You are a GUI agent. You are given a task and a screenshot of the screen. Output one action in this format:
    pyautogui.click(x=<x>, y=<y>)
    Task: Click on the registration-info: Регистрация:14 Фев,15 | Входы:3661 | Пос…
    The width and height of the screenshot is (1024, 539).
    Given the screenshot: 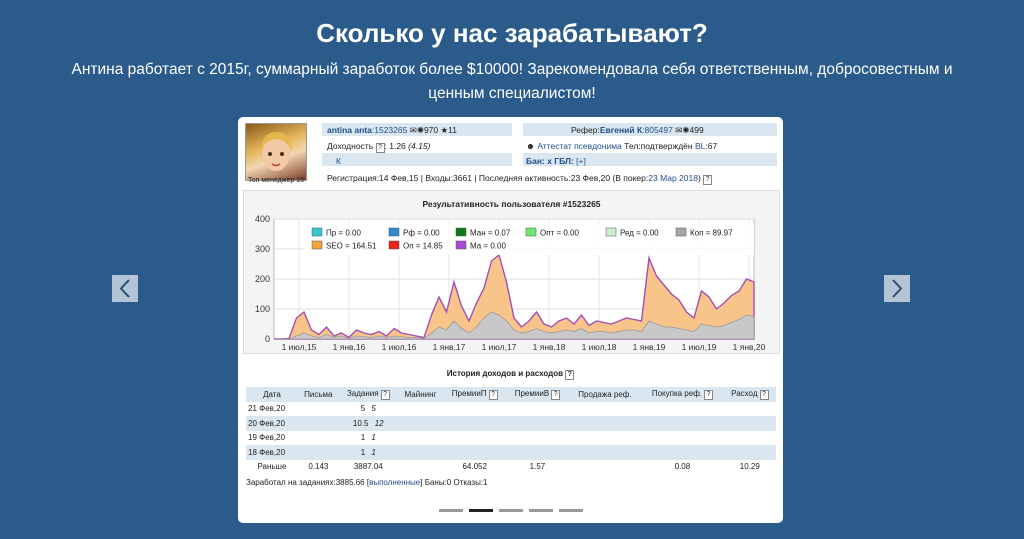 What is the action you would take?
    pyautogui.click(x=488, y=178)
    